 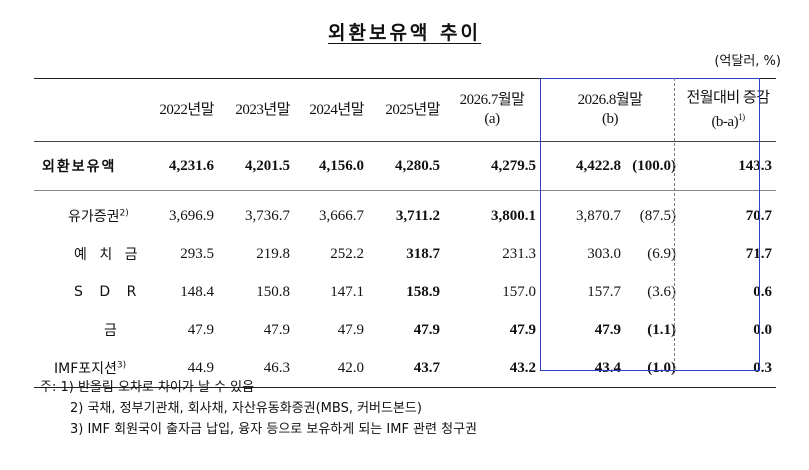 I want to click on cell: 147.1, so click(x=347, y=291).